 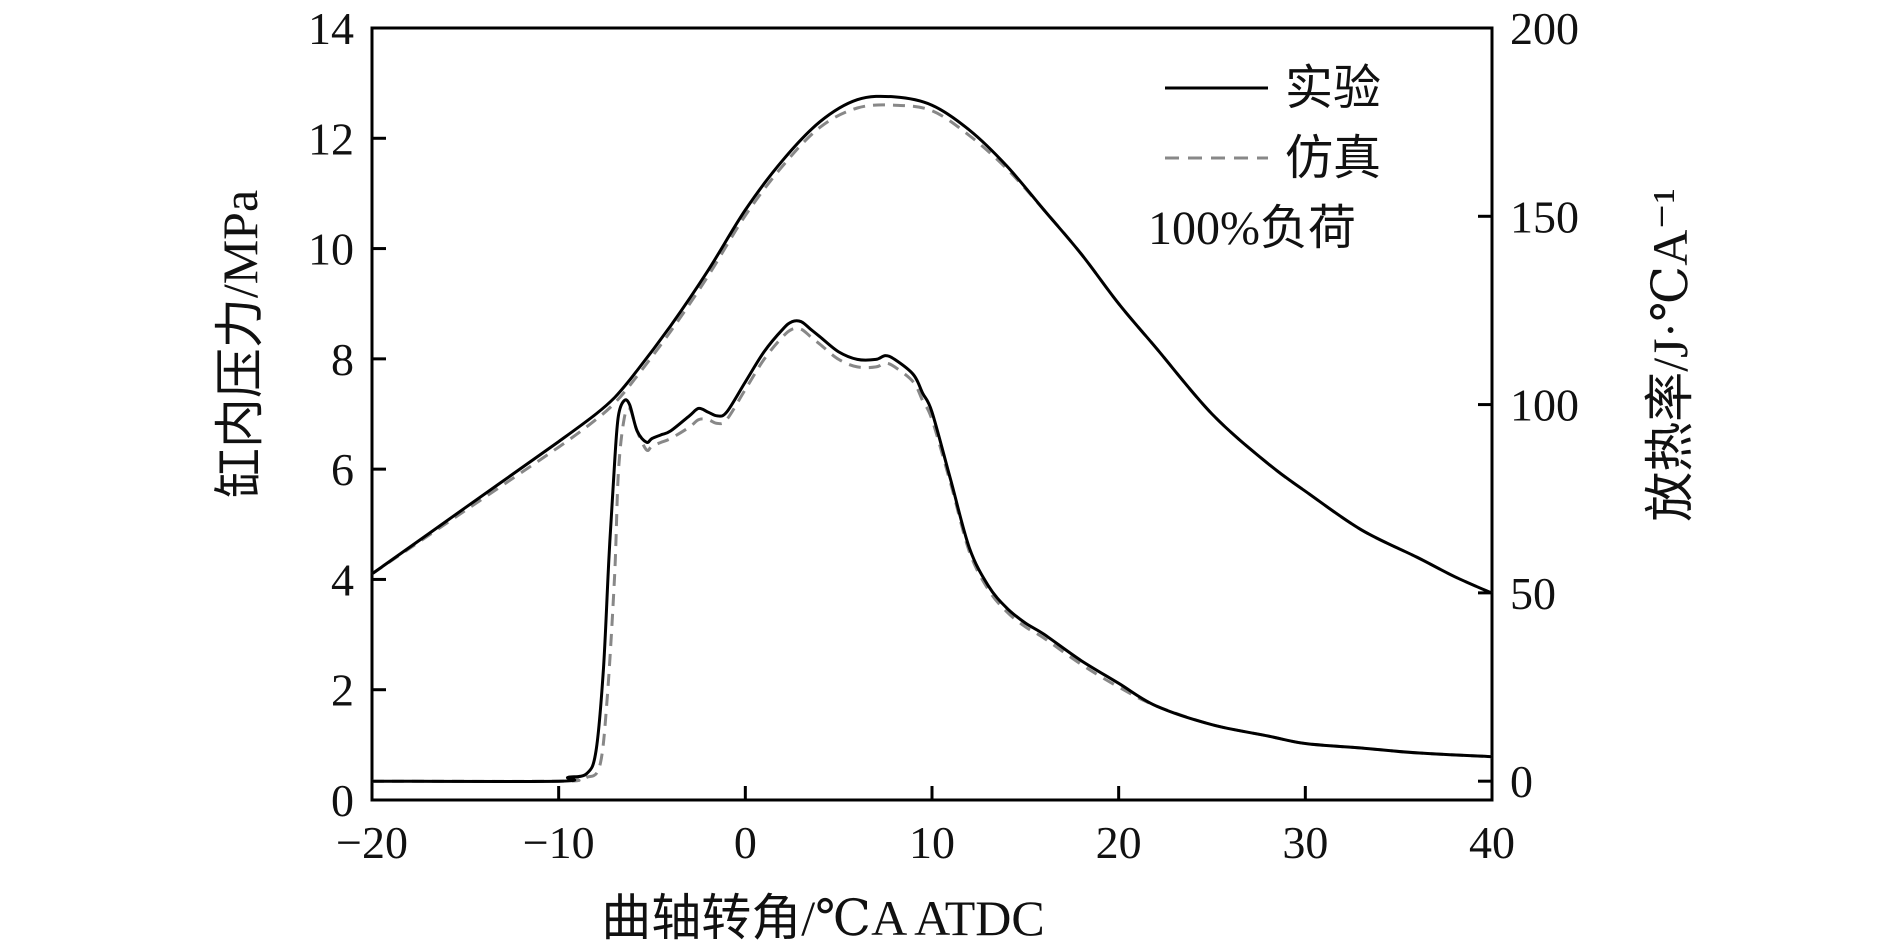 What do you see at coordinates (342, 359) in the screenshot?
I see `y-left-tick-label: 8` at bounding box center [342, 359].